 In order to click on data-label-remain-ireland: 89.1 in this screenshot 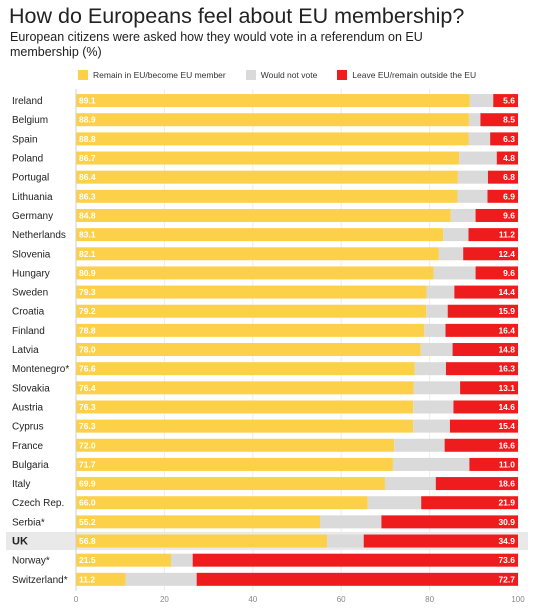, I will do `click(87, 101)`.